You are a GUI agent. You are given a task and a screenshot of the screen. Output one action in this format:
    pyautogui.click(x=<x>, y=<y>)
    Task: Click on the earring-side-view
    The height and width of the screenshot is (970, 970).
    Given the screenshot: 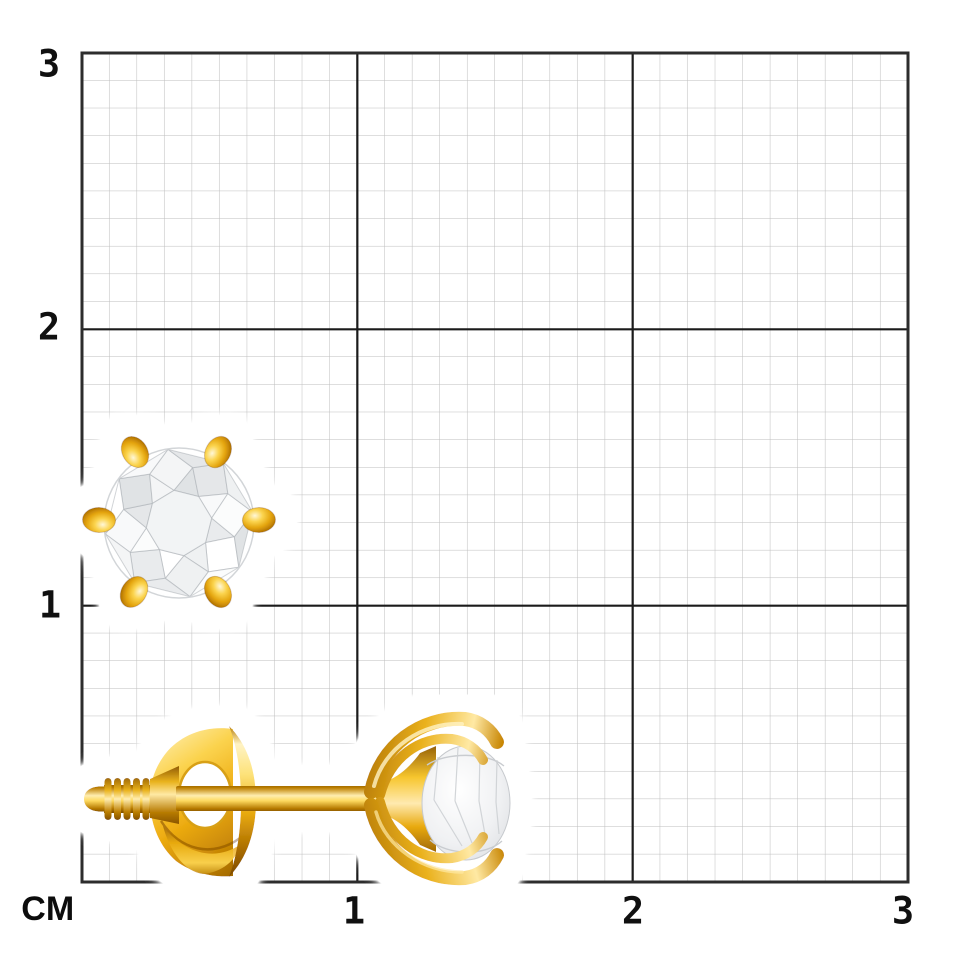 What is the action you would take?
    pyautogui.click(x=297, y=798)
    